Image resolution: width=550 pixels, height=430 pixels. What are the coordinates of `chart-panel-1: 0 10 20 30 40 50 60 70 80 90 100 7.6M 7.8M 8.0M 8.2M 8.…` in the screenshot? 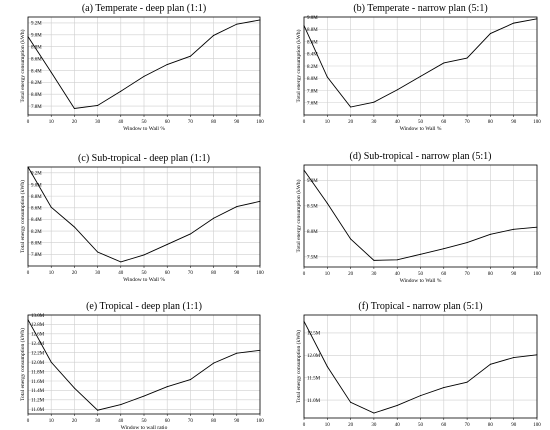 It's located at (418, 67).